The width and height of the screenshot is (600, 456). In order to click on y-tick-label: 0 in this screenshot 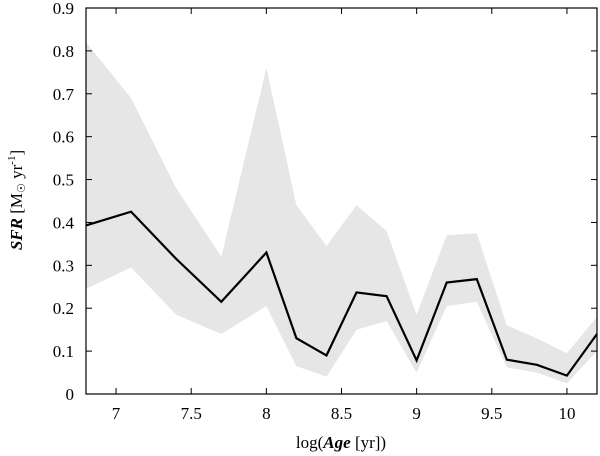, I will do `click(70, 394)`.